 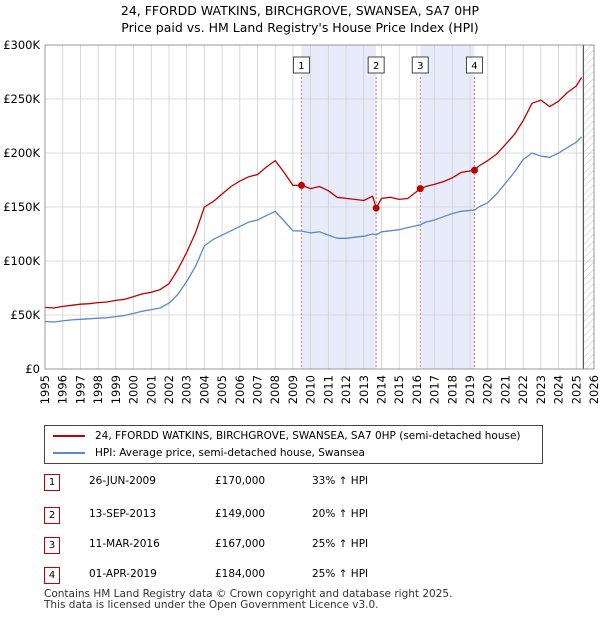 I want to click on x-tick-label: 2020, so click(x=488, y=389).